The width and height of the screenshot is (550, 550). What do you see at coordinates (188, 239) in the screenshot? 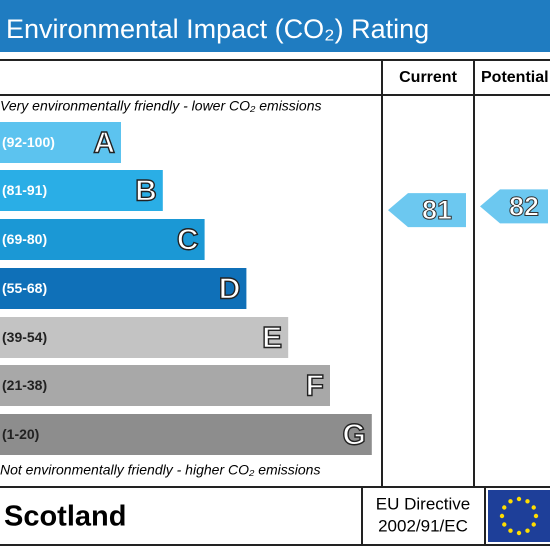
I see `band-letter: C` at bounding box center [188, 239].